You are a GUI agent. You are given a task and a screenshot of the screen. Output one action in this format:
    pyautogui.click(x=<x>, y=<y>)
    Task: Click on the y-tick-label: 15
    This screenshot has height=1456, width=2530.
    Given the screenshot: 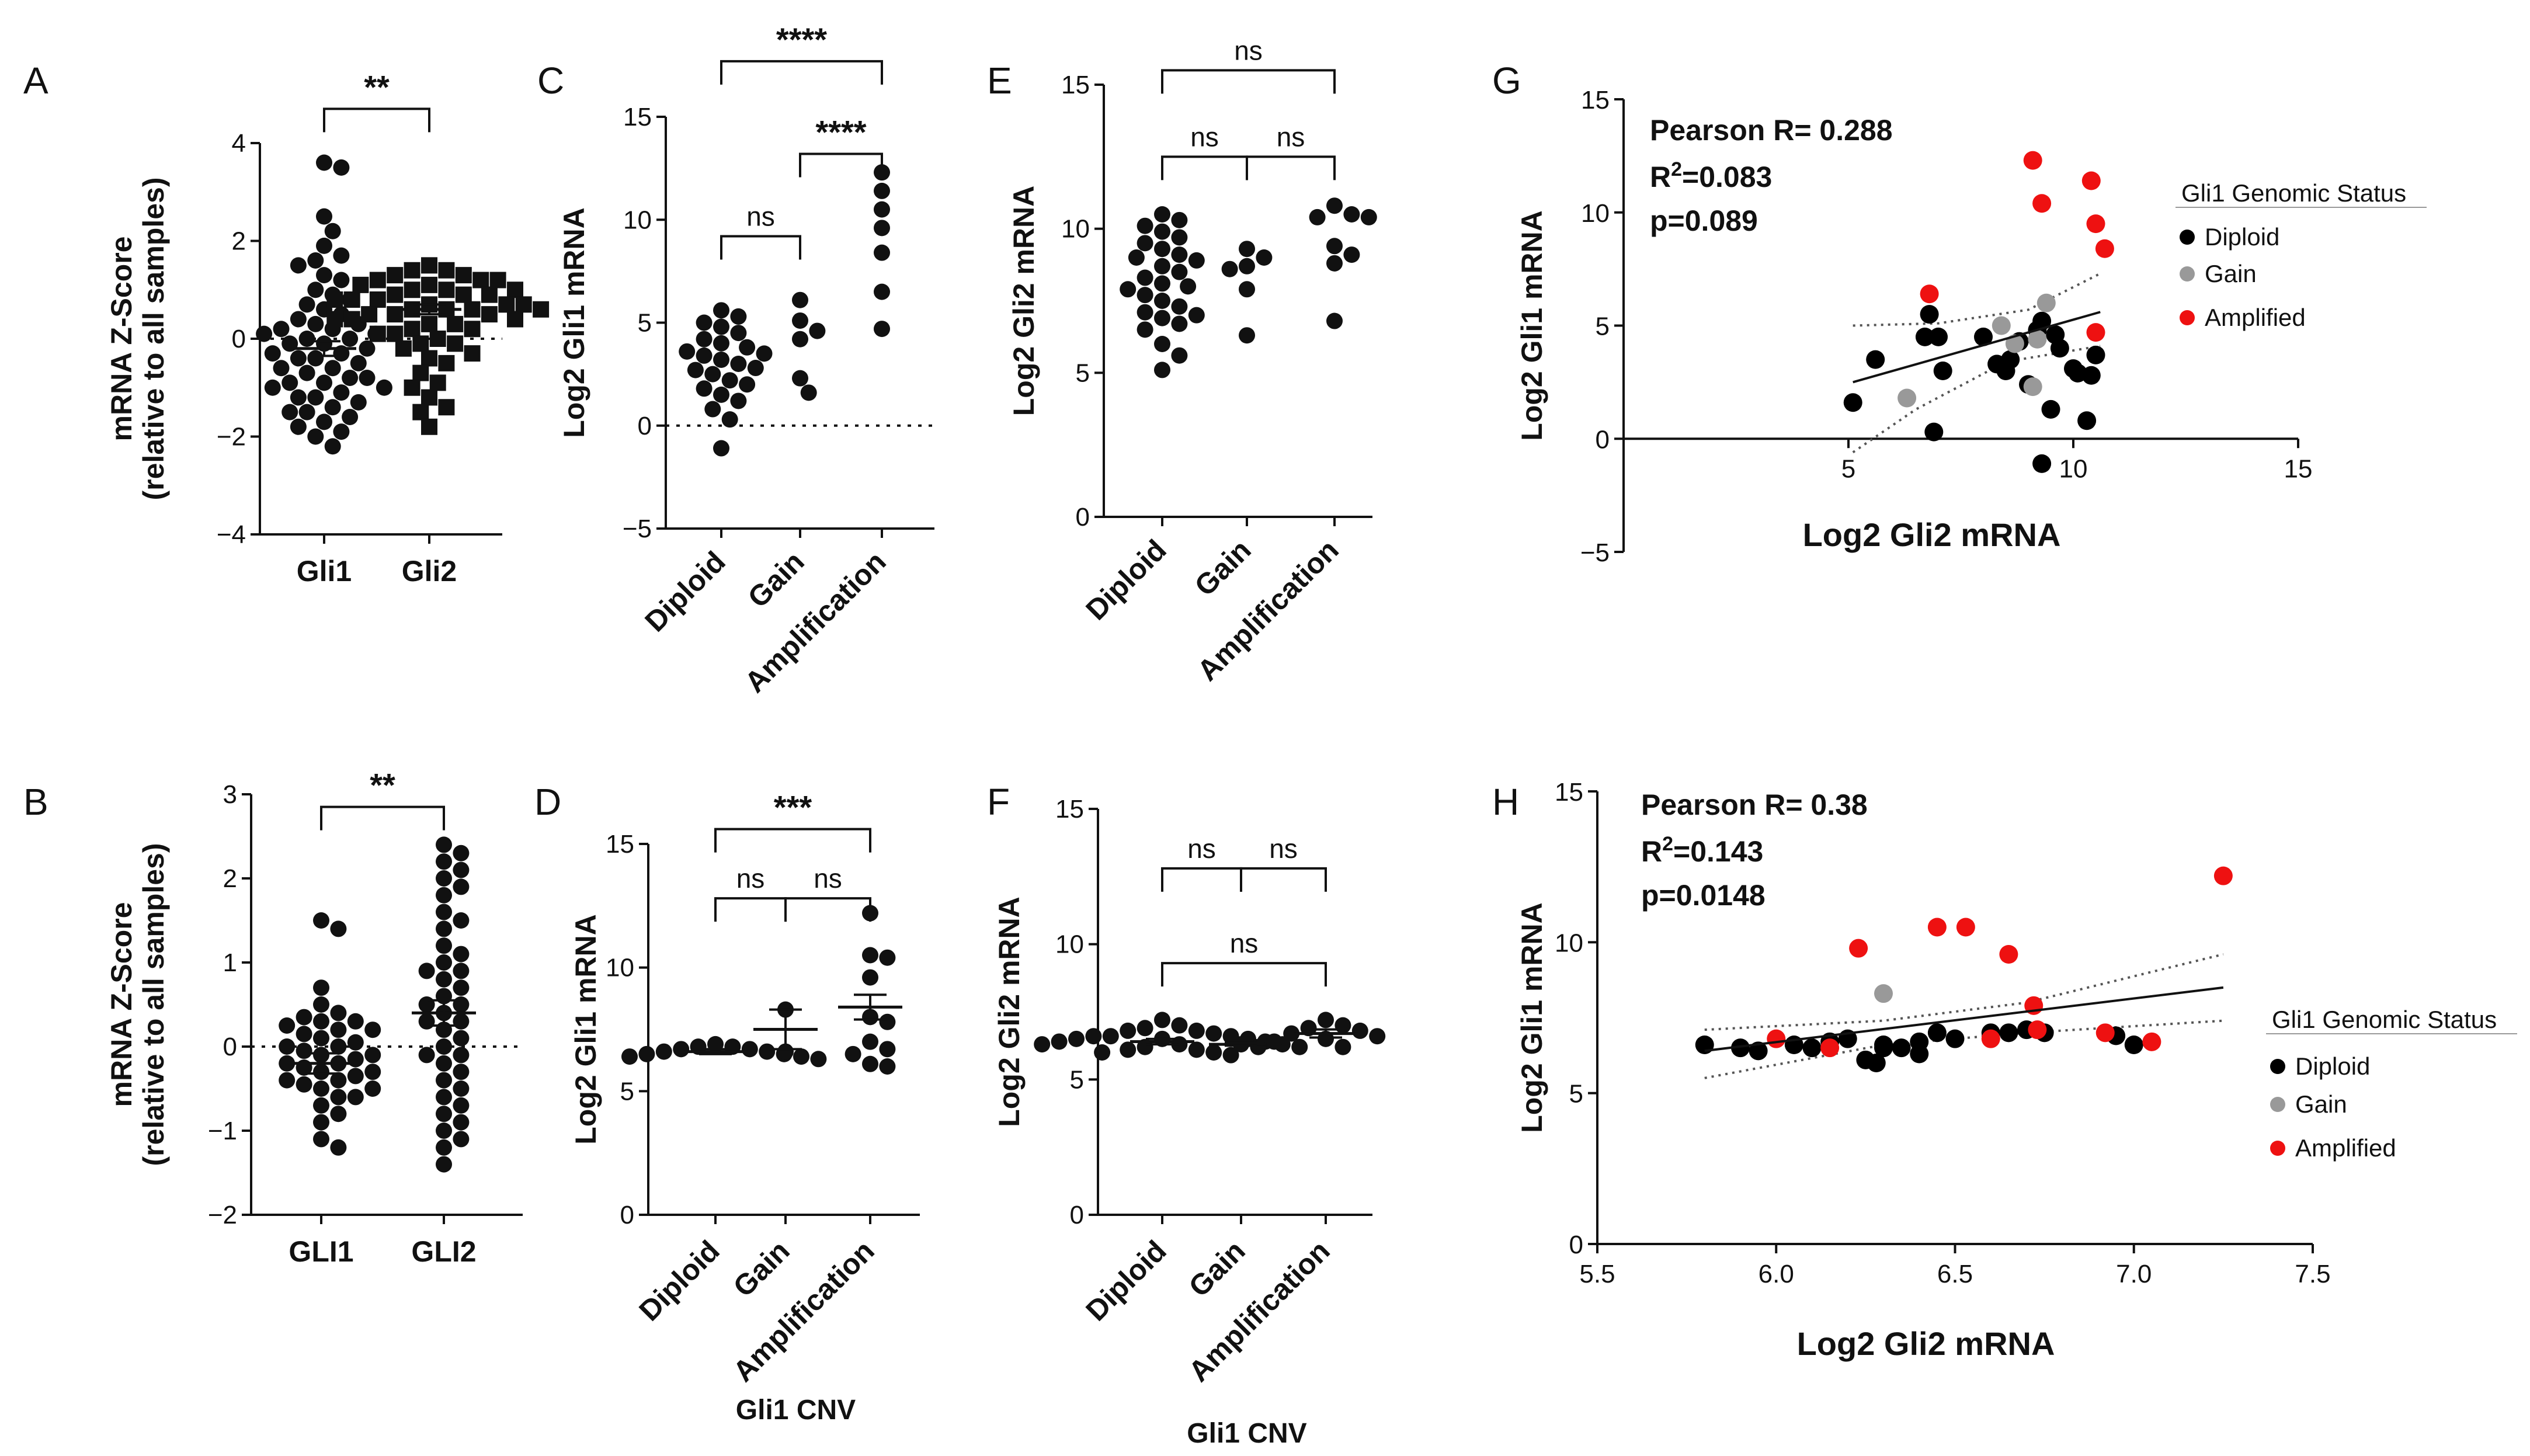 What is the action you would take?
    pyautogui.click(x=1069, y=809)
    